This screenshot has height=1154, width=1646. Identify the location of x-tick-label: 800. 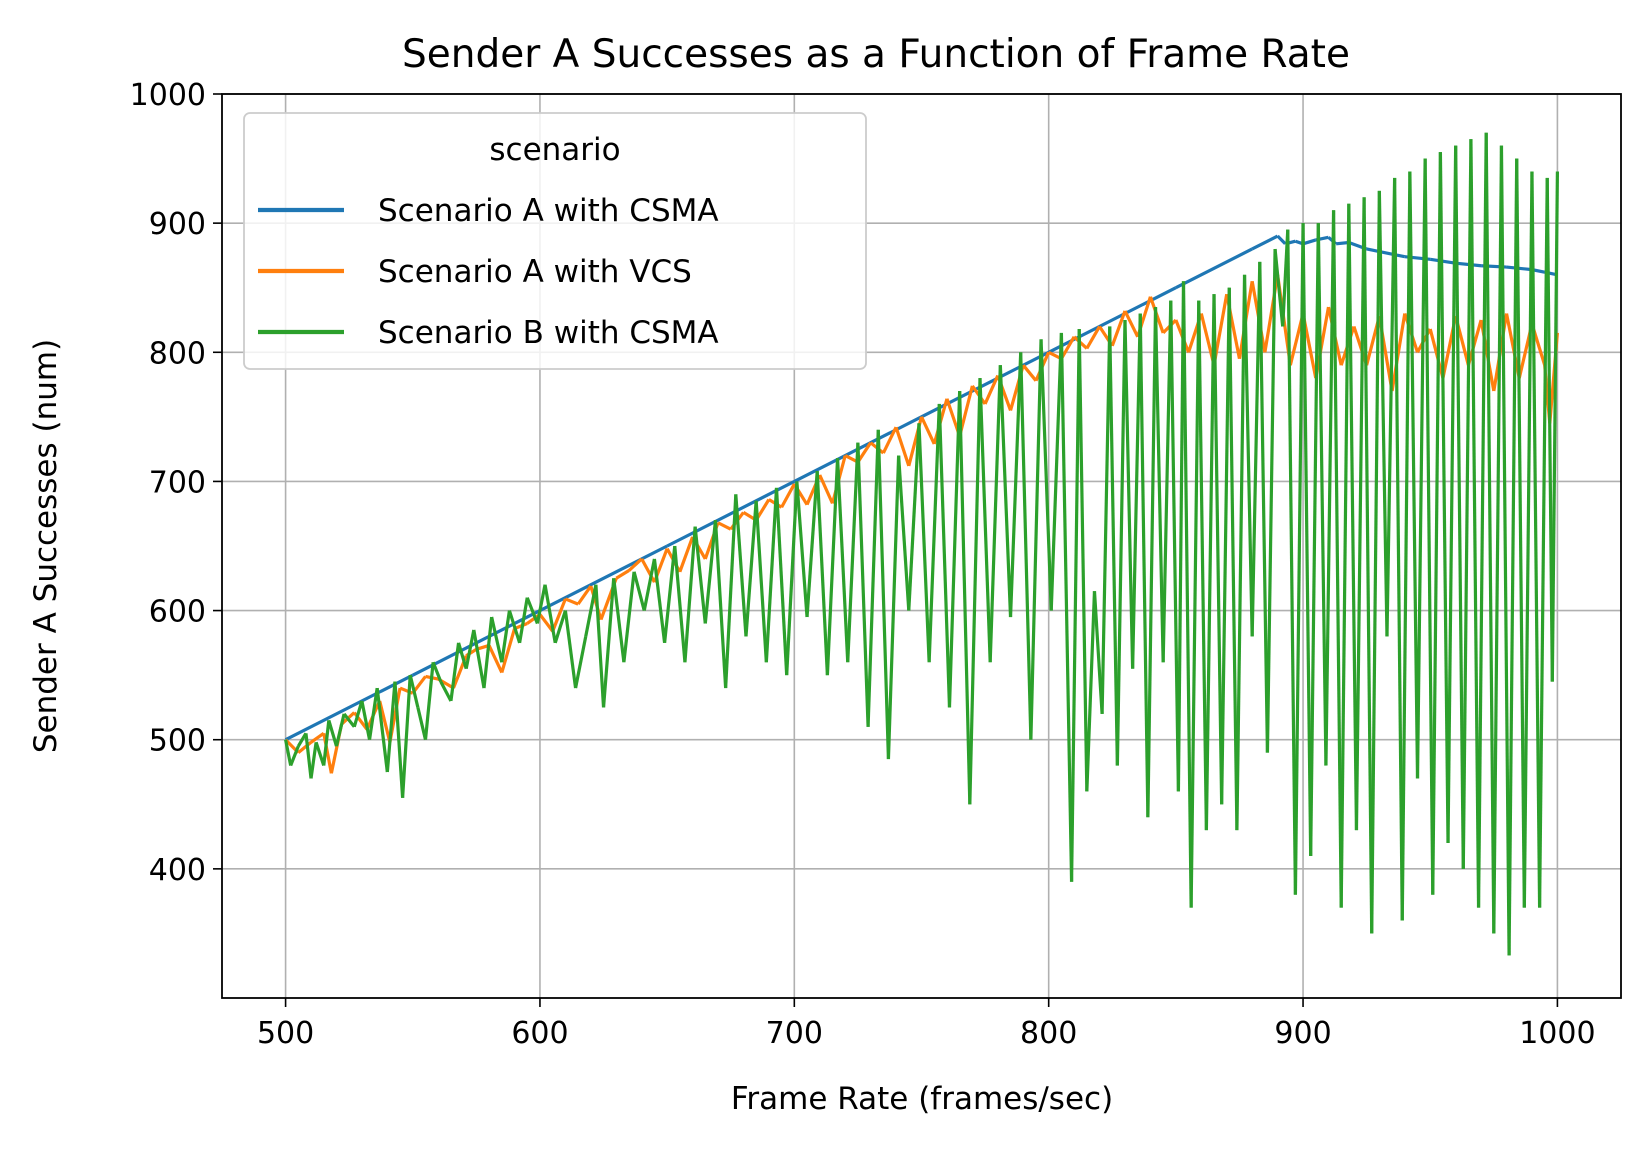
(1048, 1033).